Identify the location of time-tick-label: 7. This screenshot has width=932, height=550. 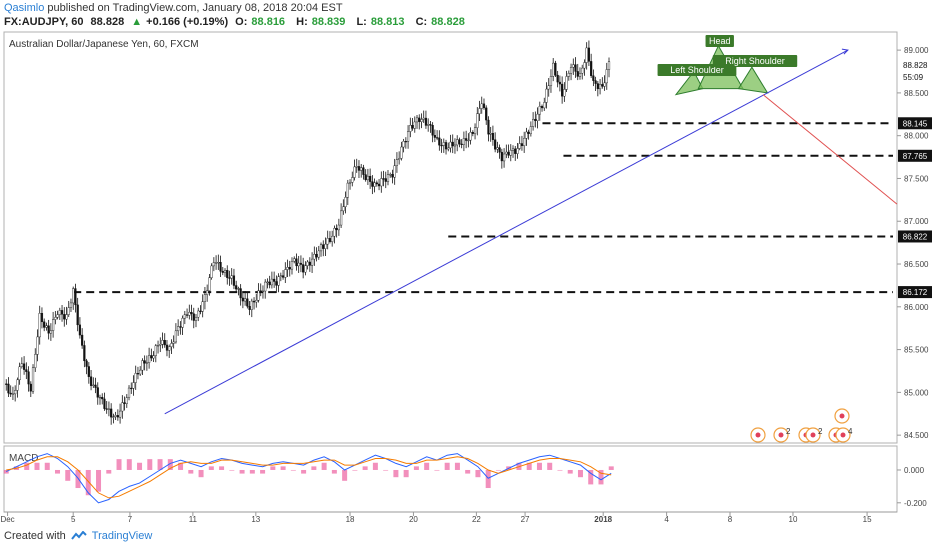
(130, 519).